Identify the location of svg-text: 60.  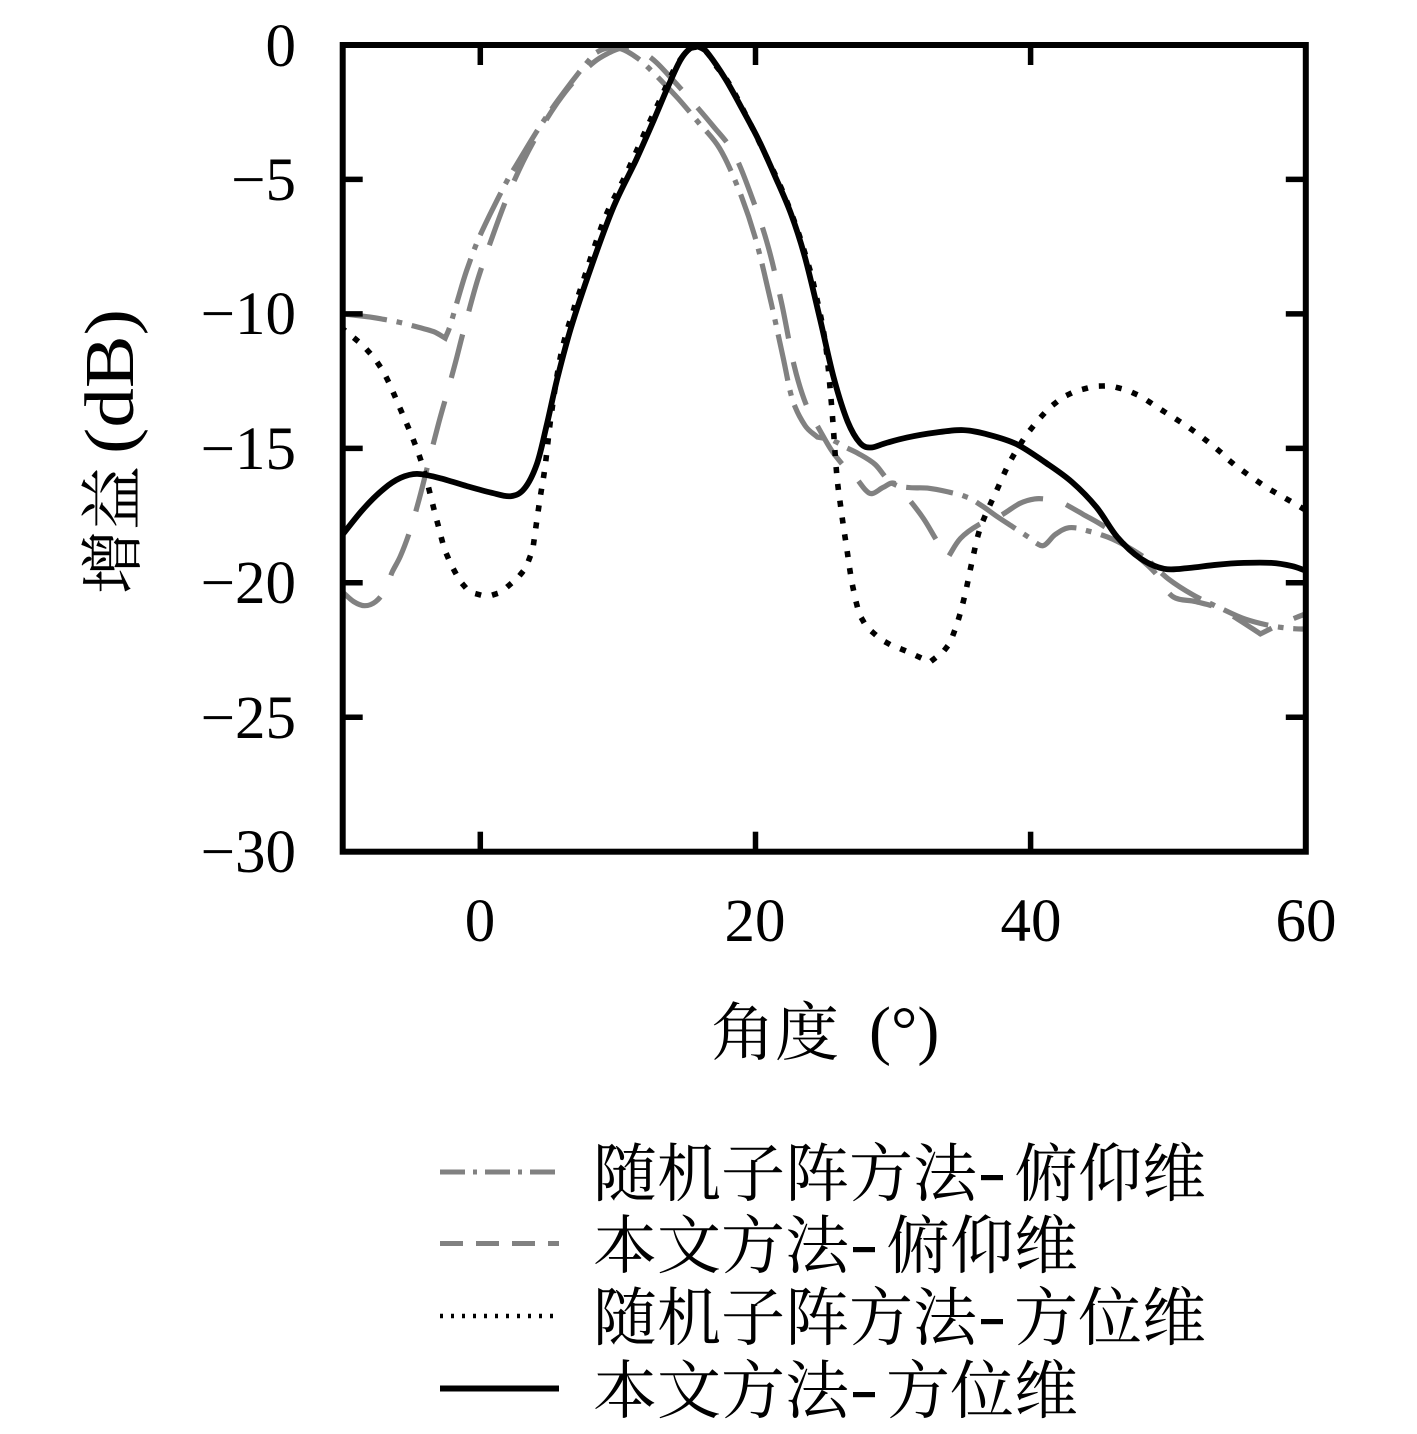
(1306, 921).